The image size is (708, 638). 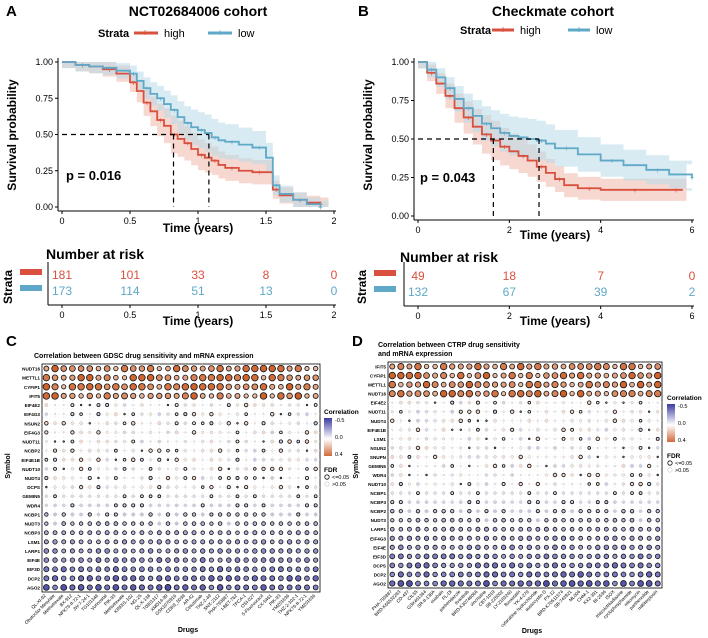 What do you see at coordinates (363, 11) in the screenshot?
I see `panel-letter: B` at bounding box center [363, 11].